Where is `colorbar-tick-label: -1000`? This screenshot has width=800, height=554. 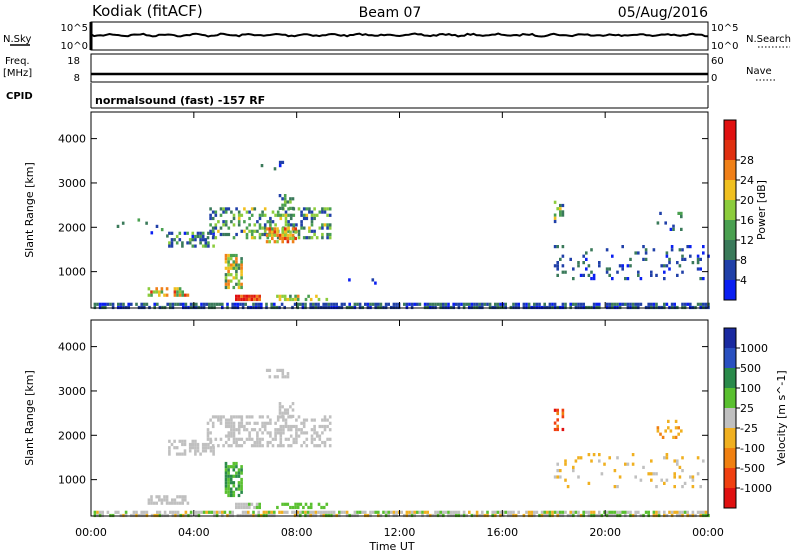
colorbar-tick-label: -1000 is located at coordinates (756, 488).